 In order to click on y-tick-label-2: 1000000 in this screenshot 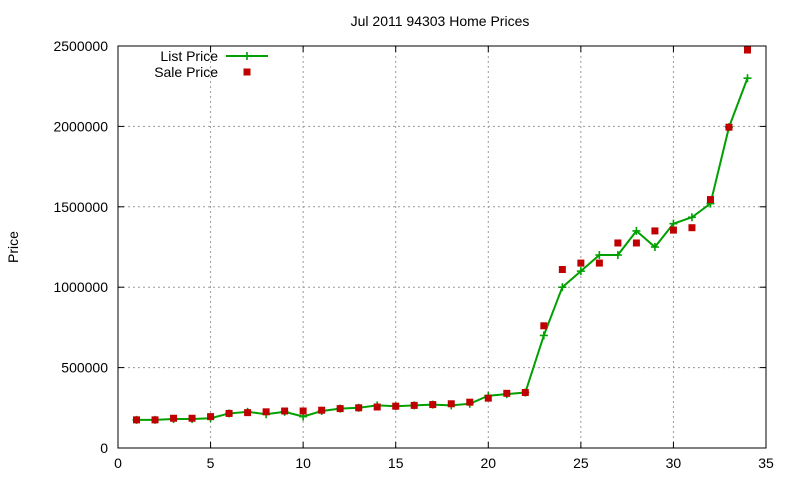, I will do `click(80, 287)`.